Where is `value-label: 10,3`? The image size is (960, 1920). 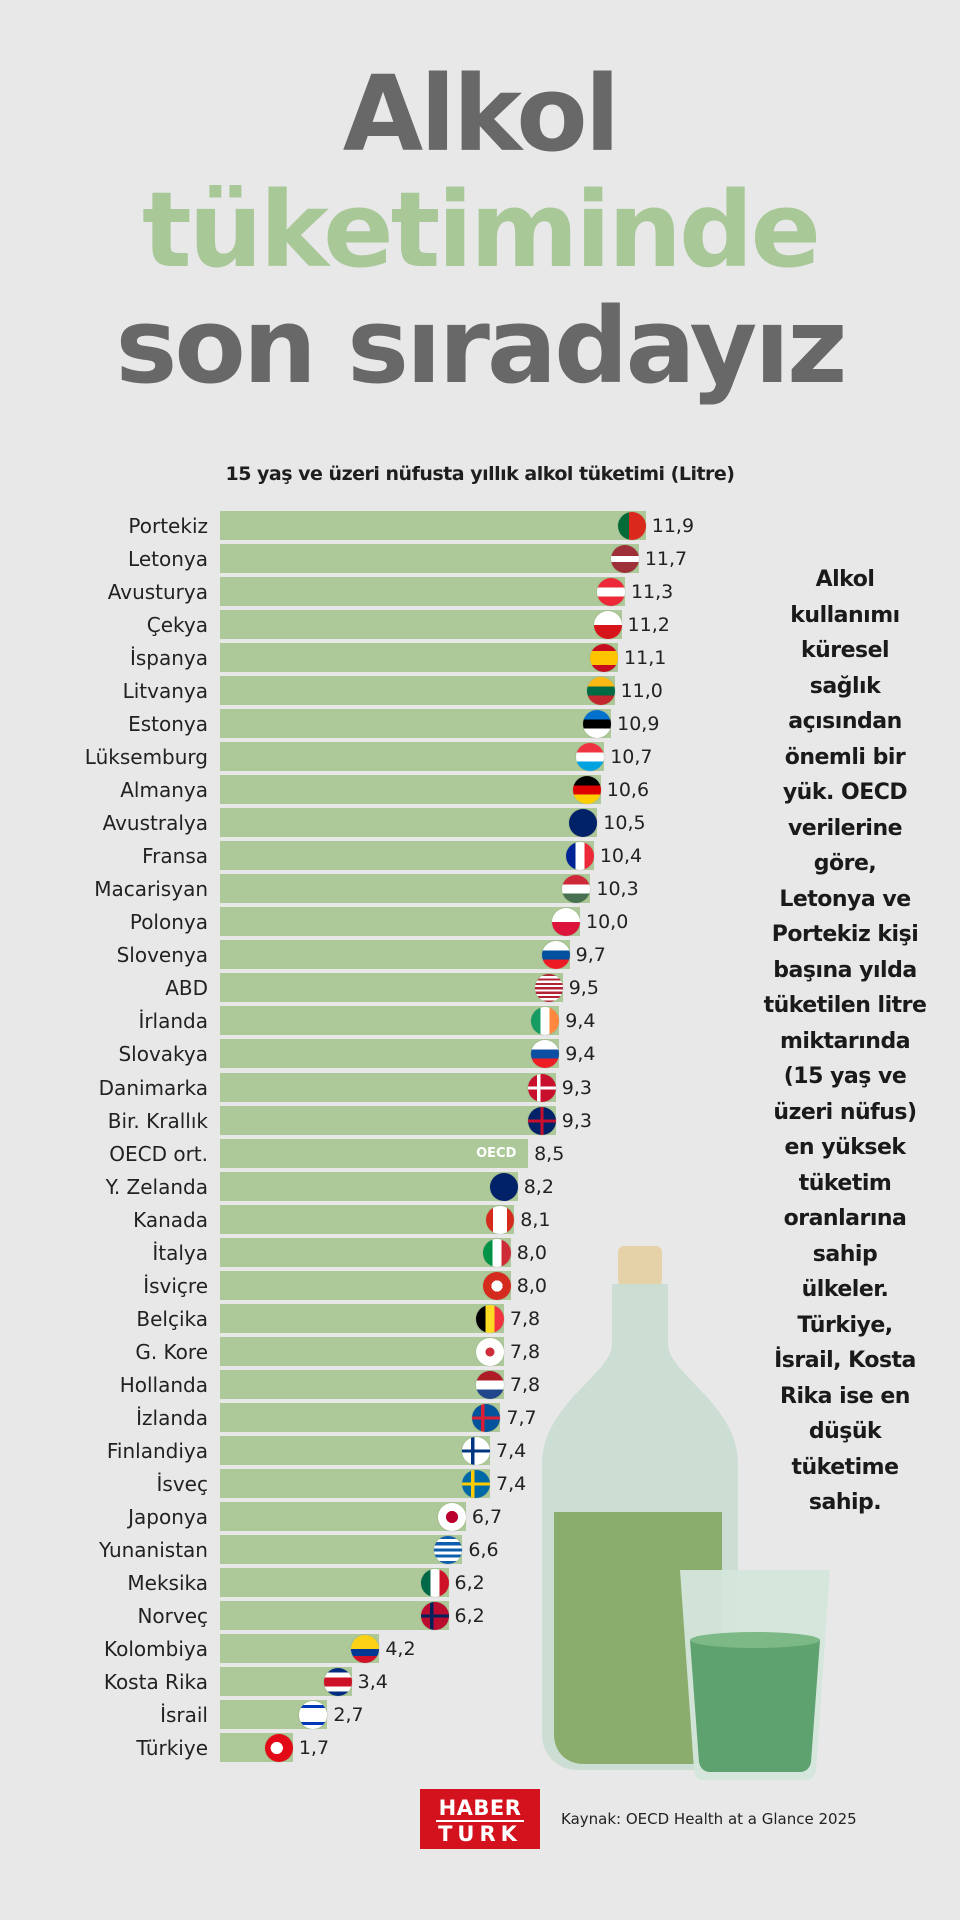
value-label: 10,3 is located at coordinates (617, 889).